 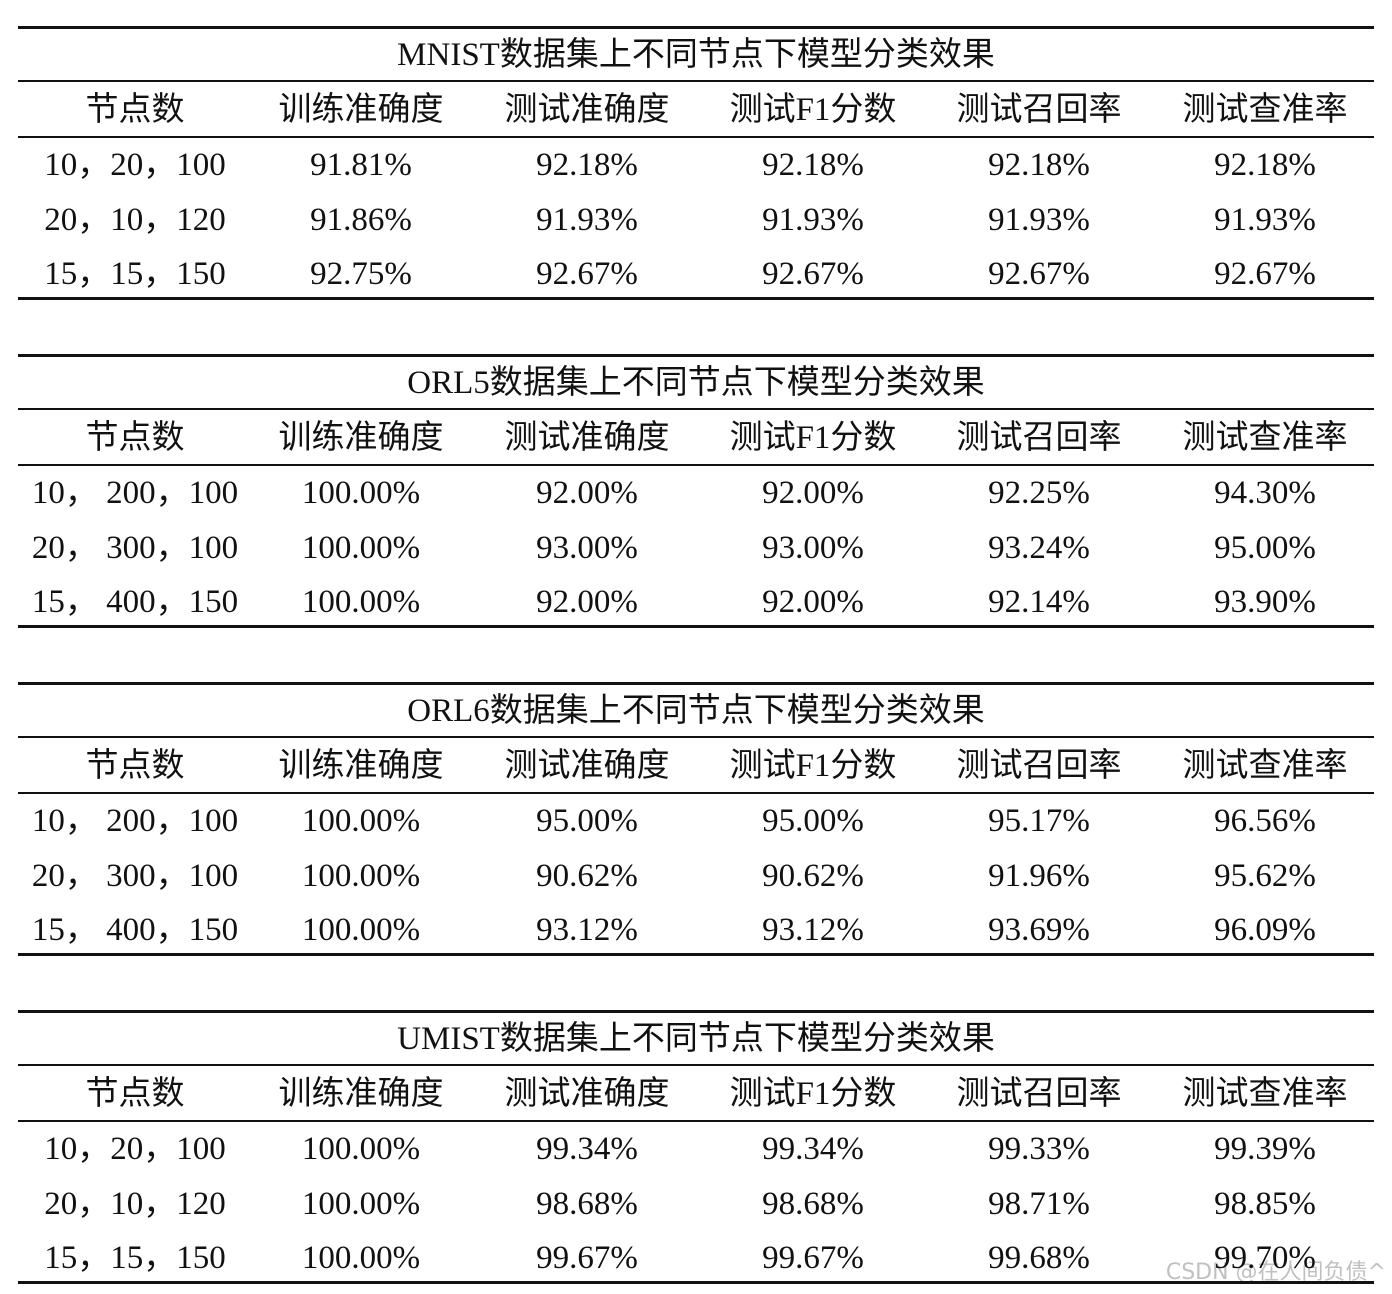 What do you see at coordinates (696, 711) in the screenshot?
I see `table-title: ORL6数据集上不同节点下模型分类效果` at bounding box center [696, 711].